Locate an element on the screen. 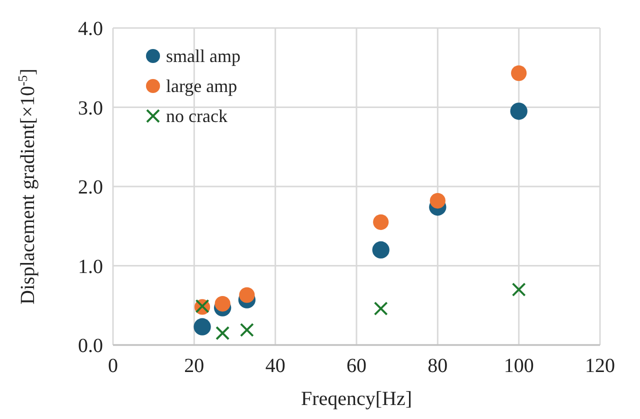  y-tick-label: 3.0 is located at coordinates (90, 108).